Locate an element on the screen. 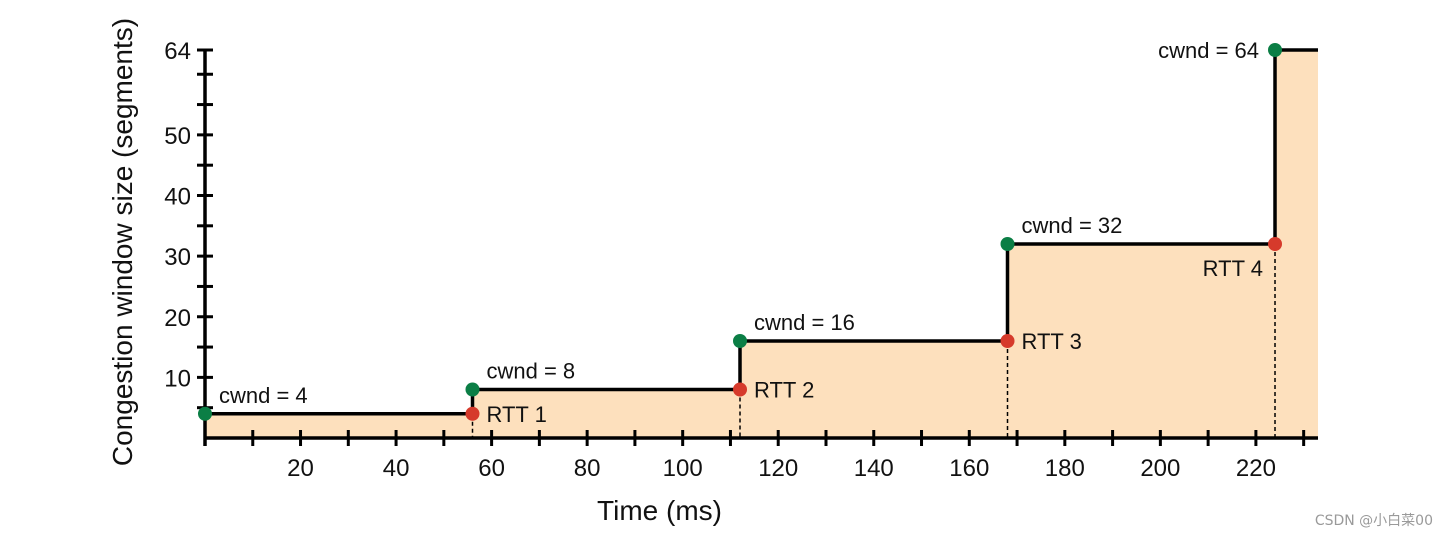  x-tick-label: 160 is located at coordinates (969, 468).